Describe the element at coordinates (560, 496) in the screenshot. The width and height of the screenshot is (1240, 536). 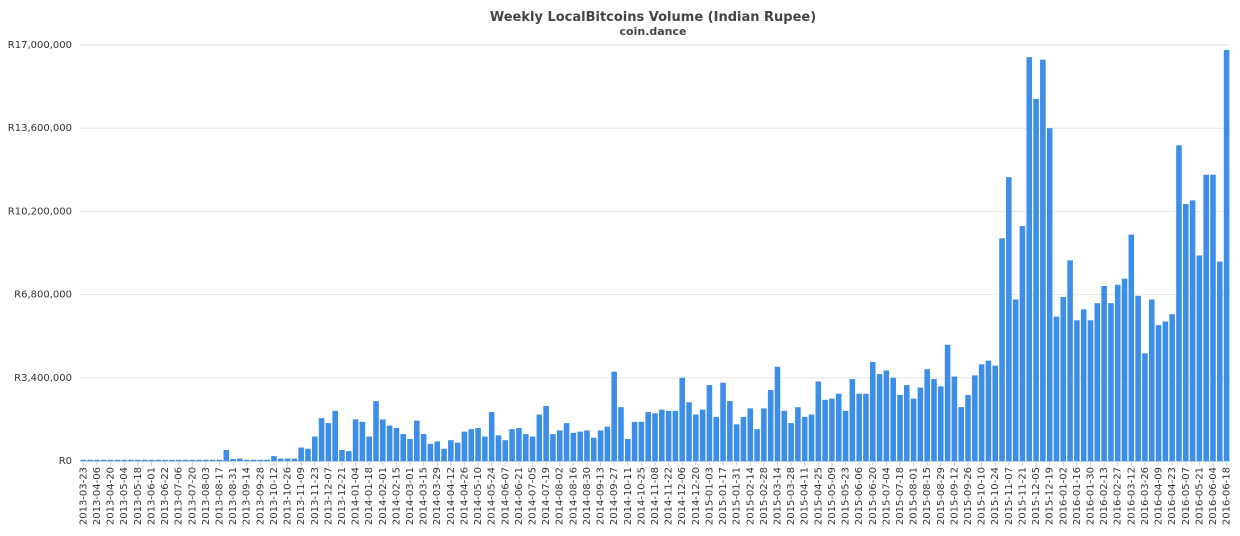
I see `x-tick-label: 2014-08-02` at that location.